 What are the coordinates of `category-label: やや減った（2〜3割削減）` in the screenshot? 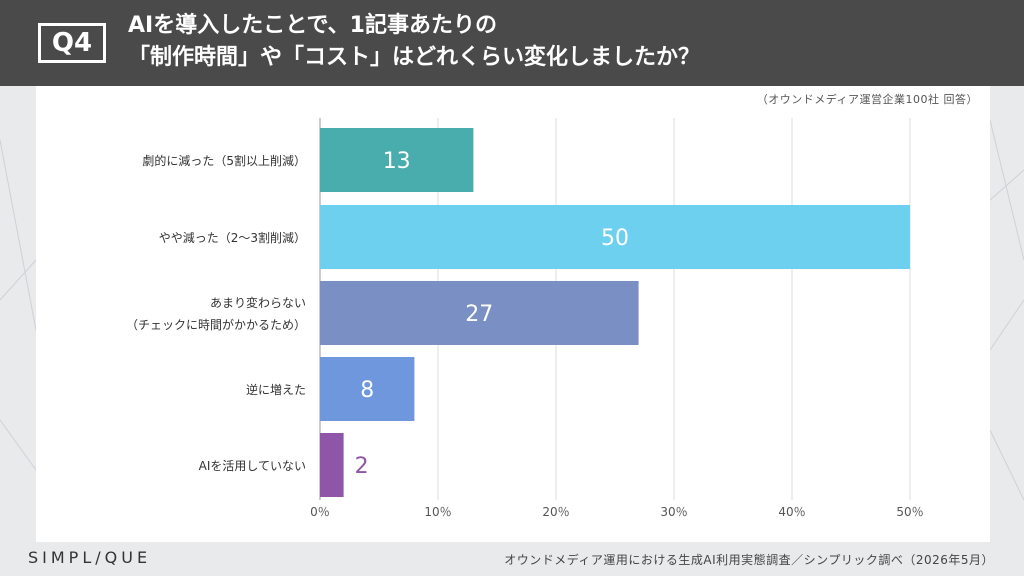 It's located at (232, 237).